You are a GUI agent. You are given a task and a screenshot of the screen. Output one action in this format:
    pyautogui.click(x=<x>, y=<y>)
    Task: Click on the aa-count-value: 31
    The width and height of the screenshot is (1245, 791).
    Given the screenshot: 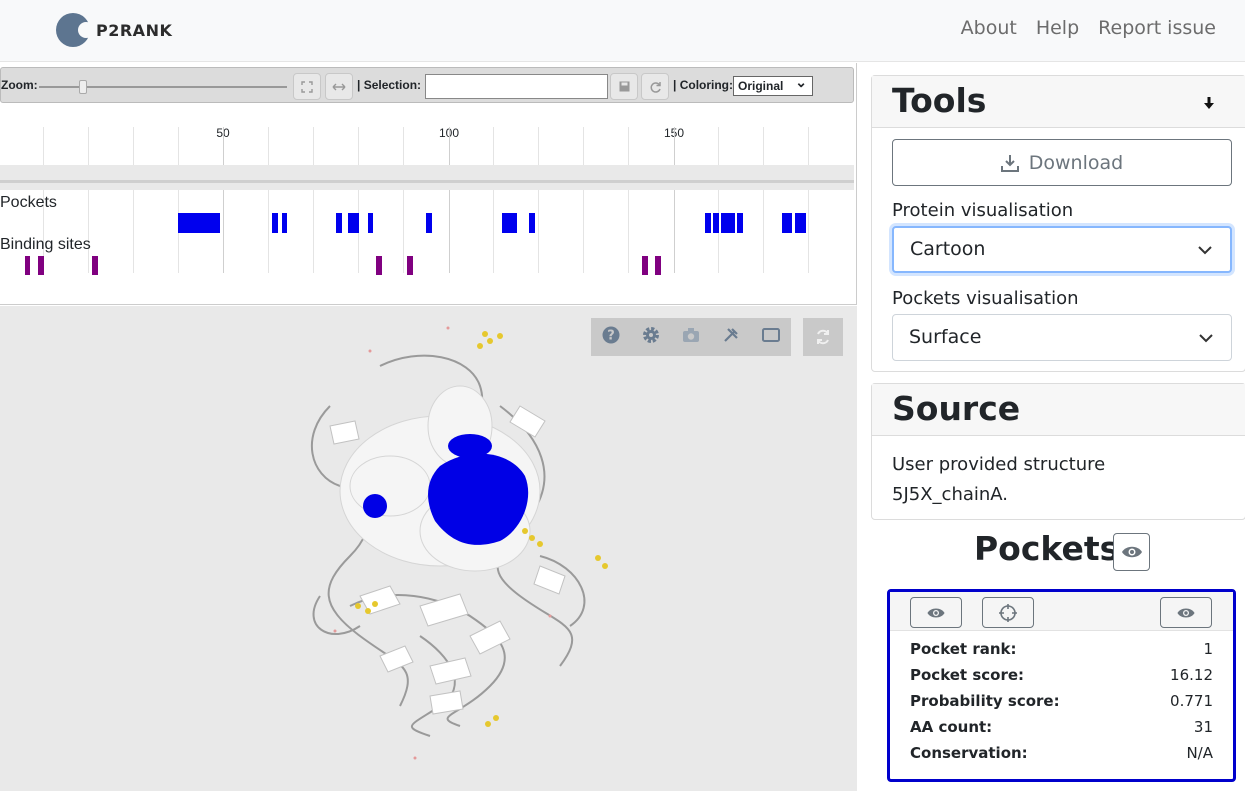 What is the action you would take?
    pyautogui.click(x=1203, y=727)
    